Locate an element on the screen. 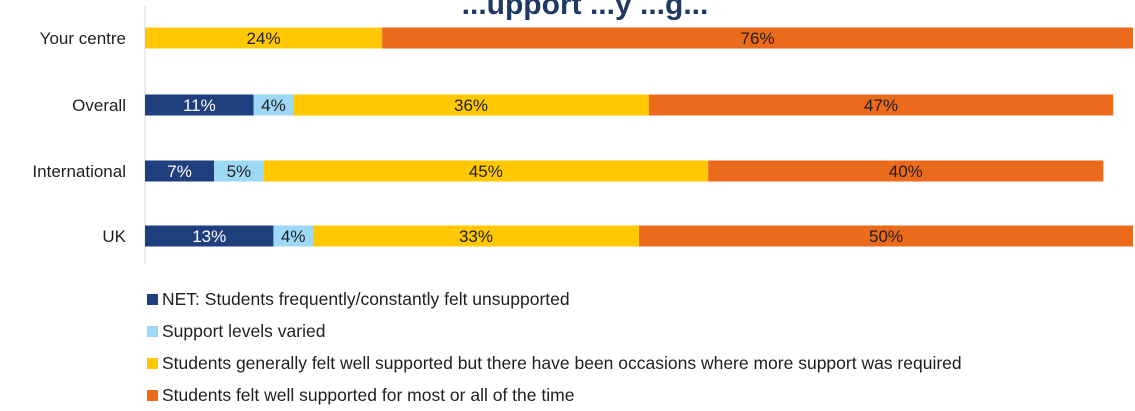 This screenshot has height=411, width=1135. category-label: UK is located at coordinates (114, 236).